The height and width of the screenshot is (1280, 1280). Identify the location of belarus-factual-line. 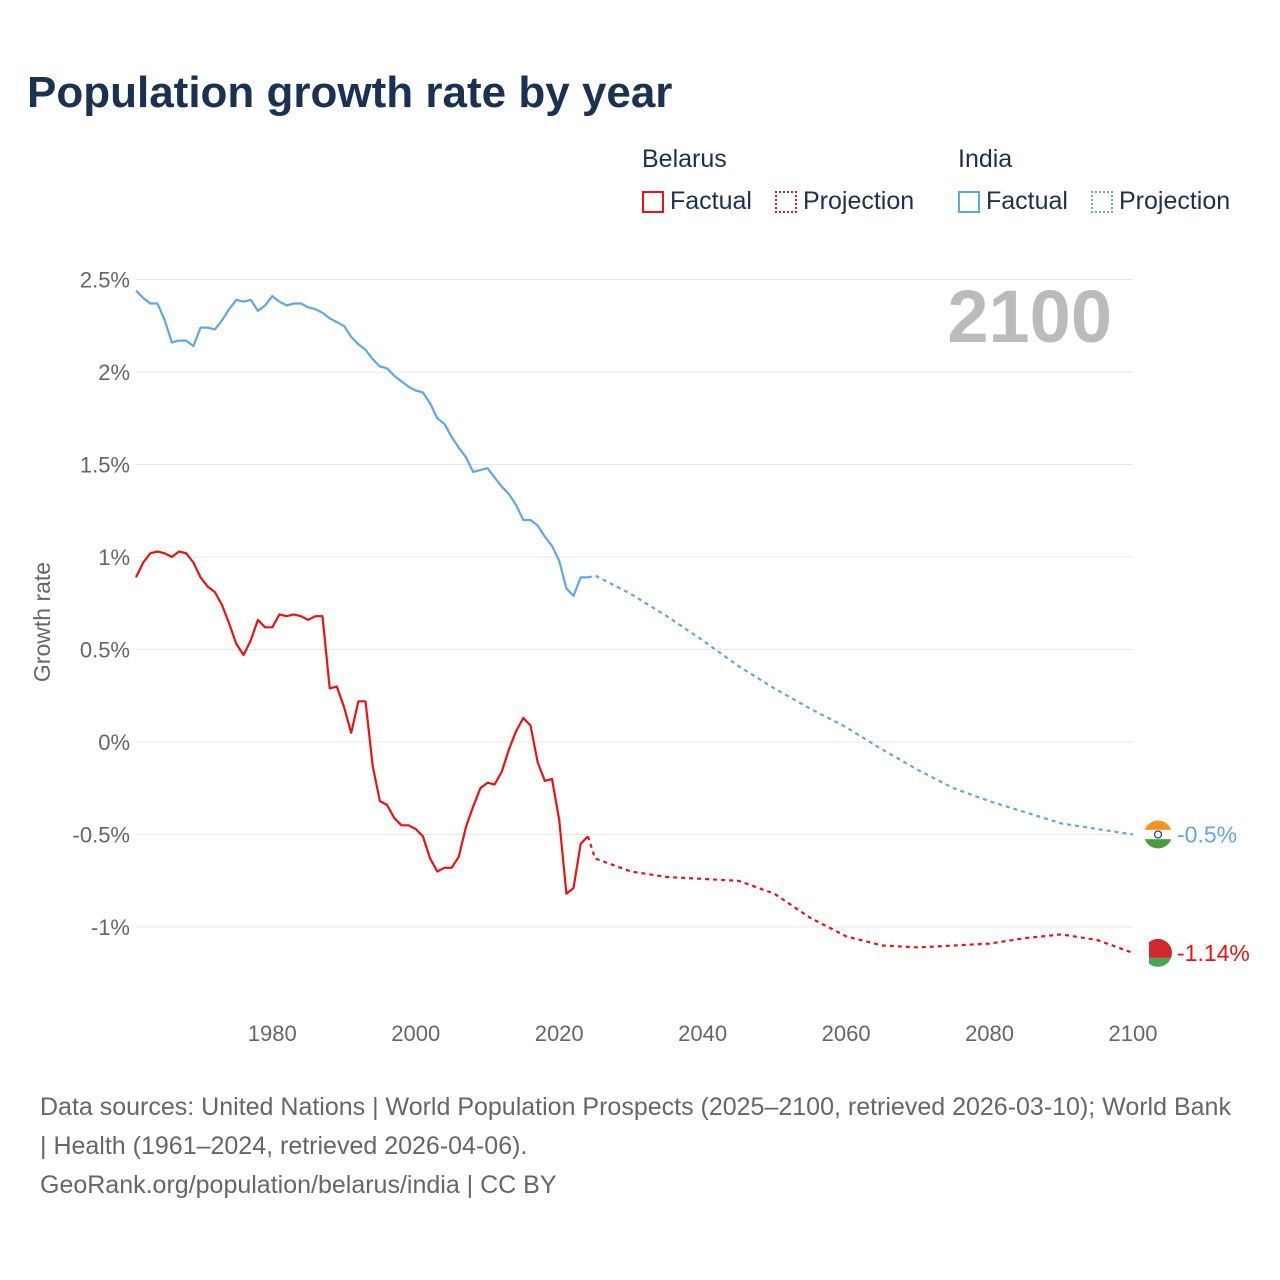
(362, 722).